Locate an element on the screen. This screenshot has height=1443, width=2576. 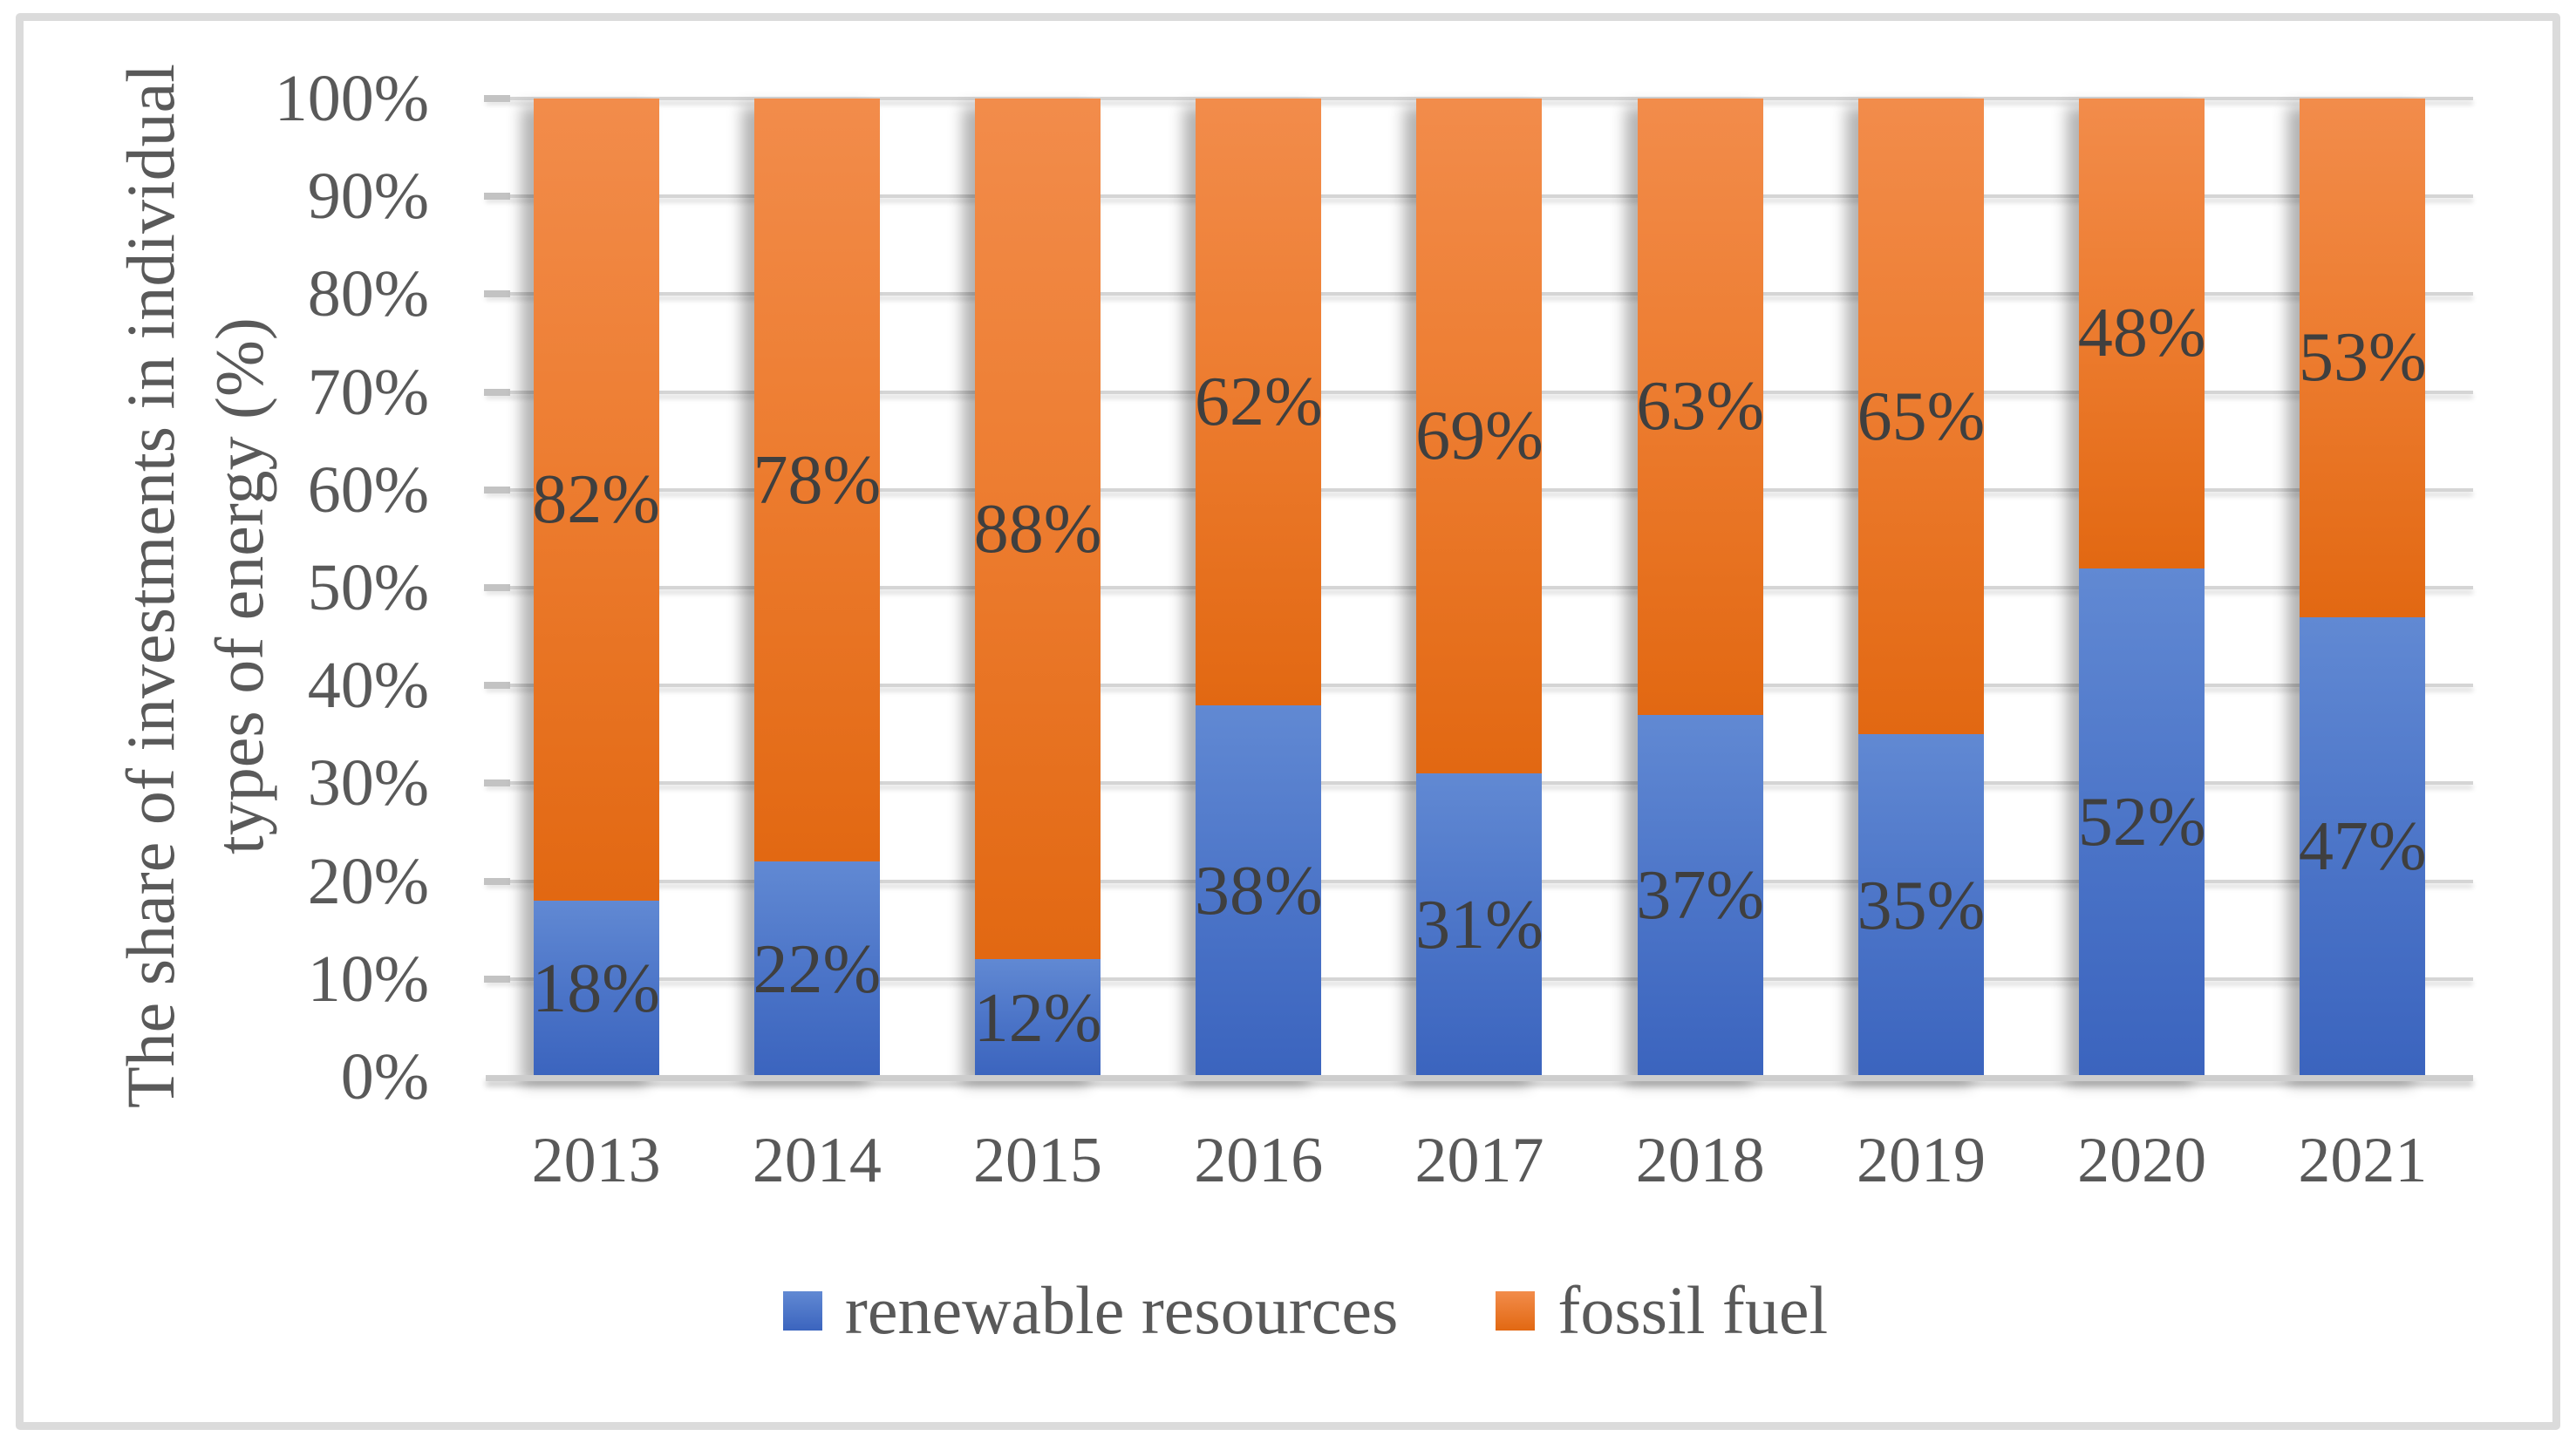
renewable-data-label: 47% is located at coordinates (2363, 847).